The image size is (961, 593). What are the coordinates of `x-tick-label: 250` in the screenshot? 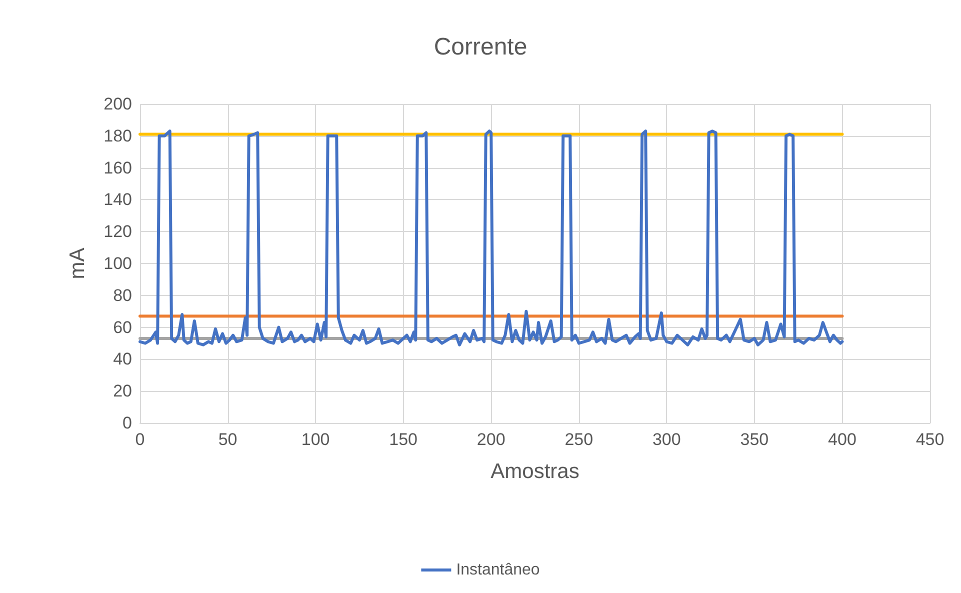 It's located at (579, 439).